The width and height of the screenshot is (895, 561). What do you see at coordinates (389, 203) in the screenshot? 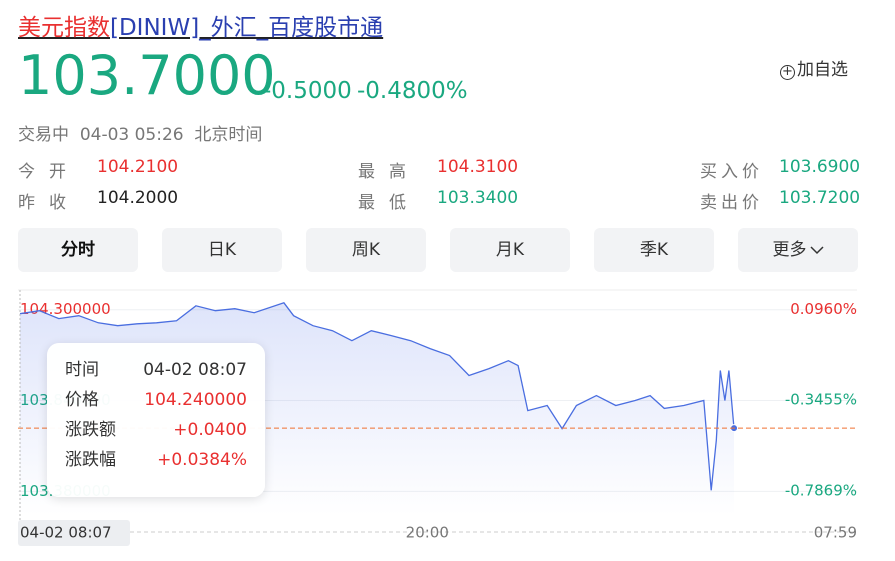
I see `stat-label: 最低` at bounding box center [389, 203].